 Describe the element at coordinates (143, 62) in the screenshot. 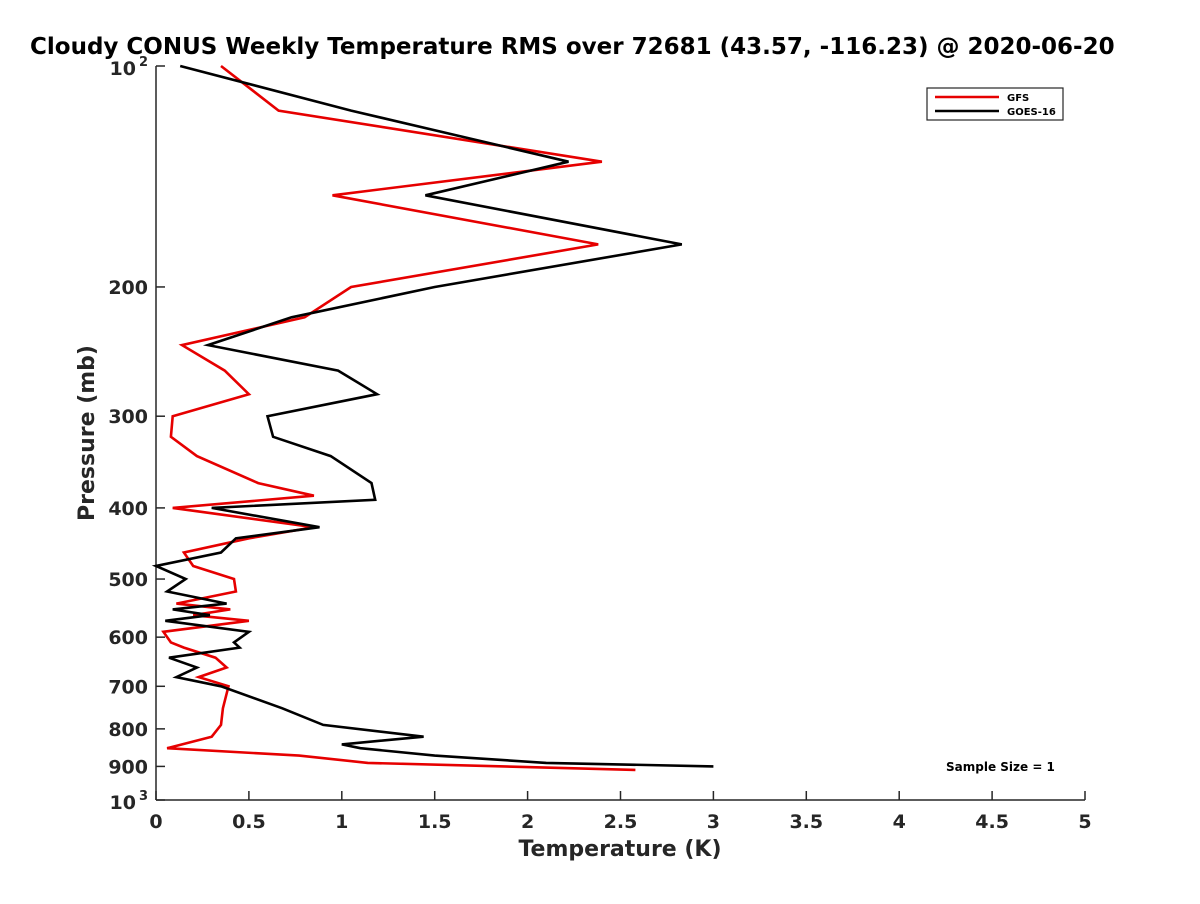

I see `y-tick-exponent: 2` at that location.